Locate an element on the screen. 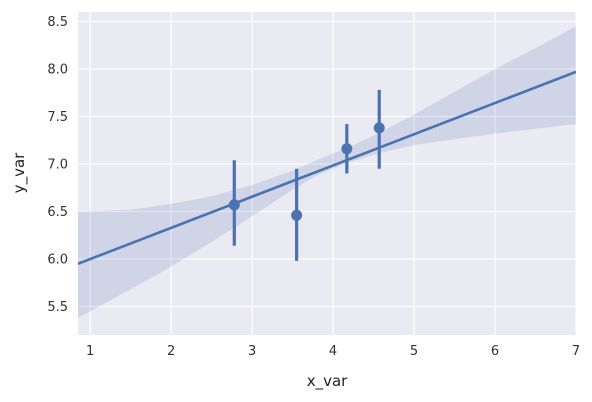 This screenshot has height=402, width=592. y-tick-label: 8.5 is located at coordinates (57, 22).